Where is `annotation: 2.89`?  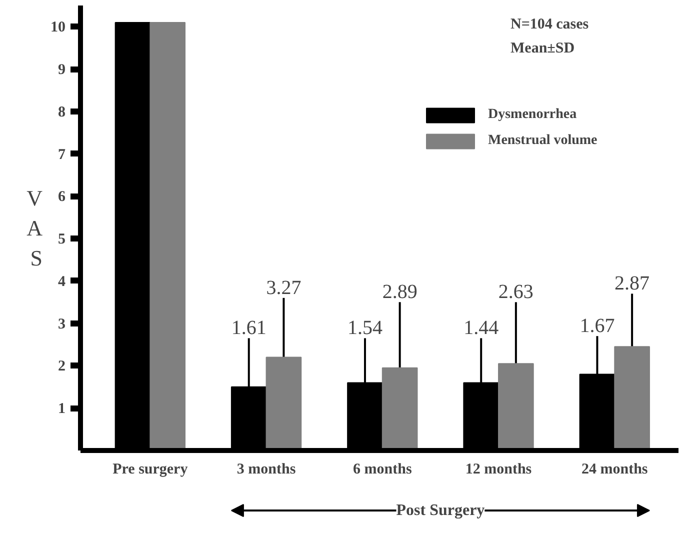 annotation: 2.89 is located at coordinates (400, 292).